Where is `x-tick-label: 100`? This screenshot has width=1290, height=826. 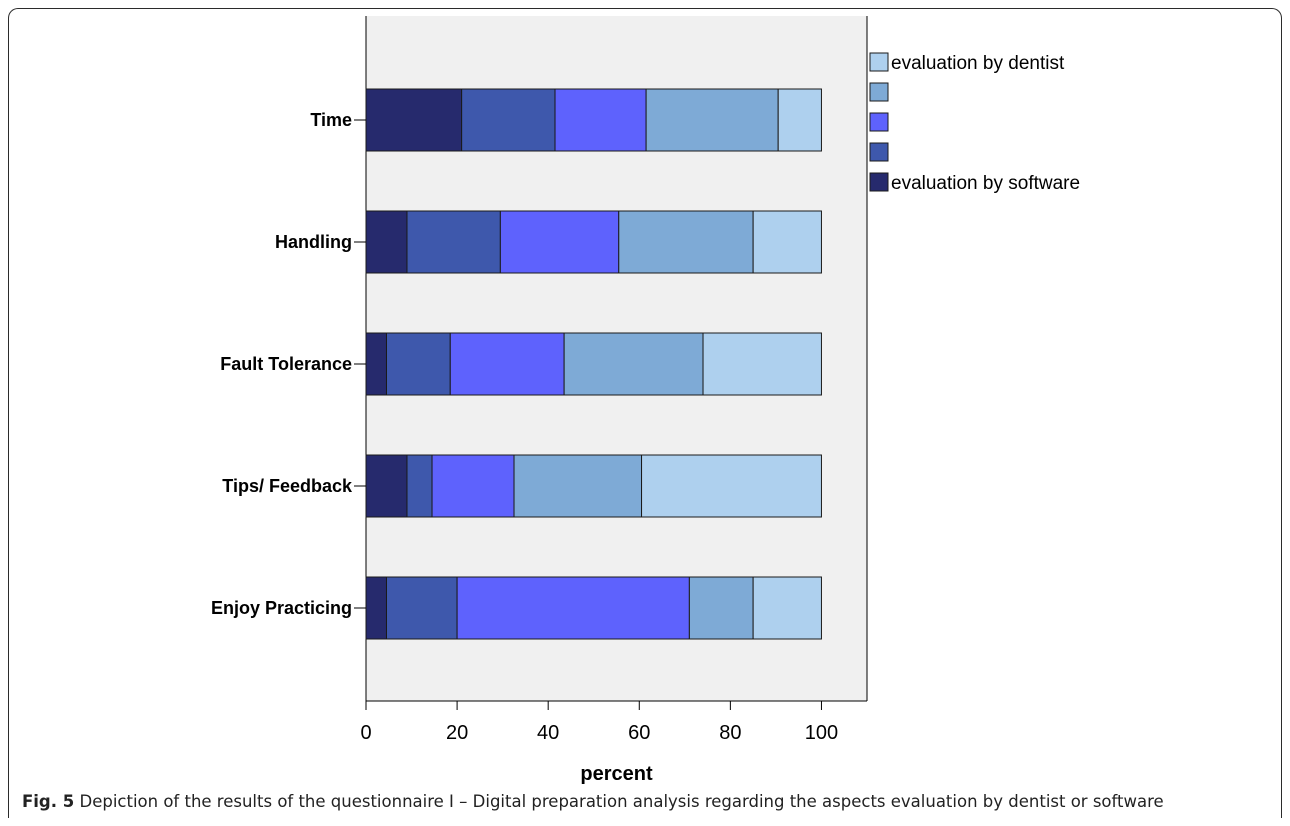 x-tick-label: 100 is located at coordinates (821, 733).